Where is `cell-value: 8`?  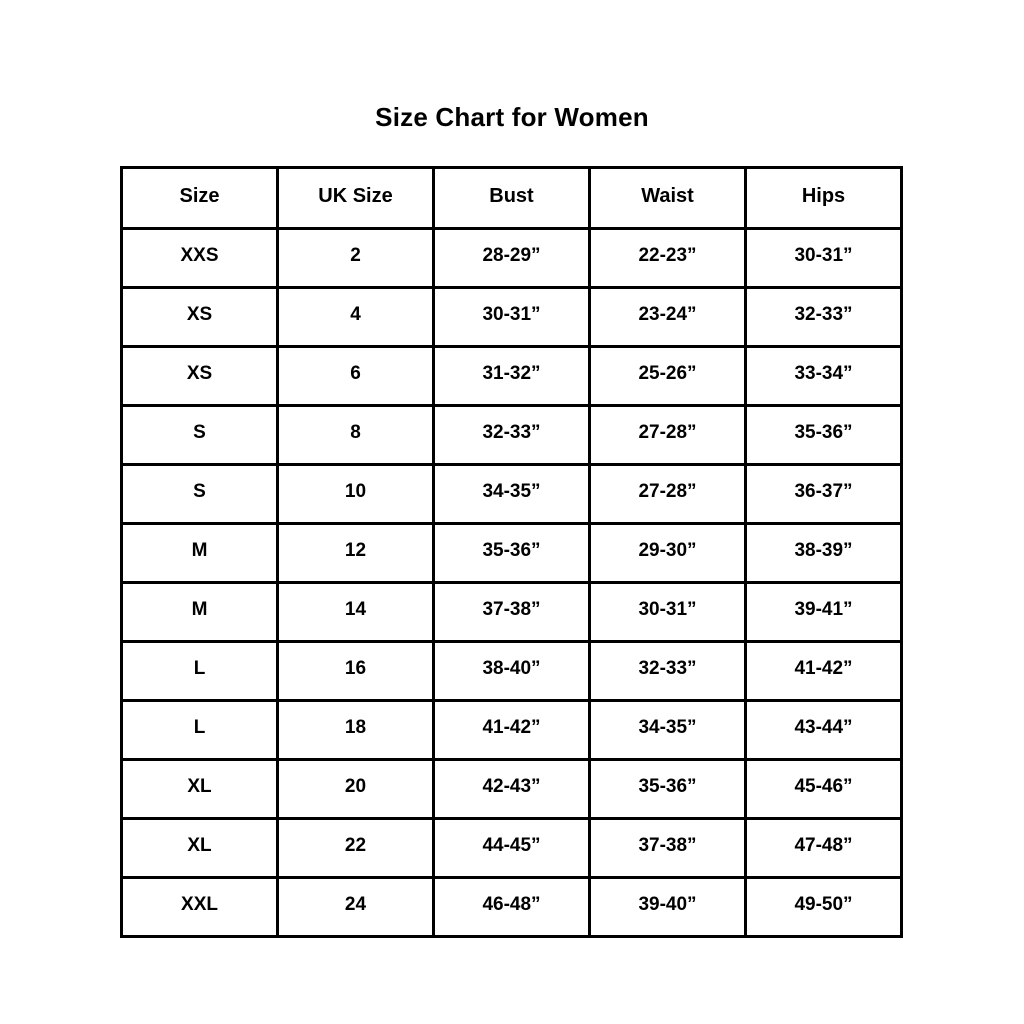
cell-value: 8 is located at coordinates (355, 432).